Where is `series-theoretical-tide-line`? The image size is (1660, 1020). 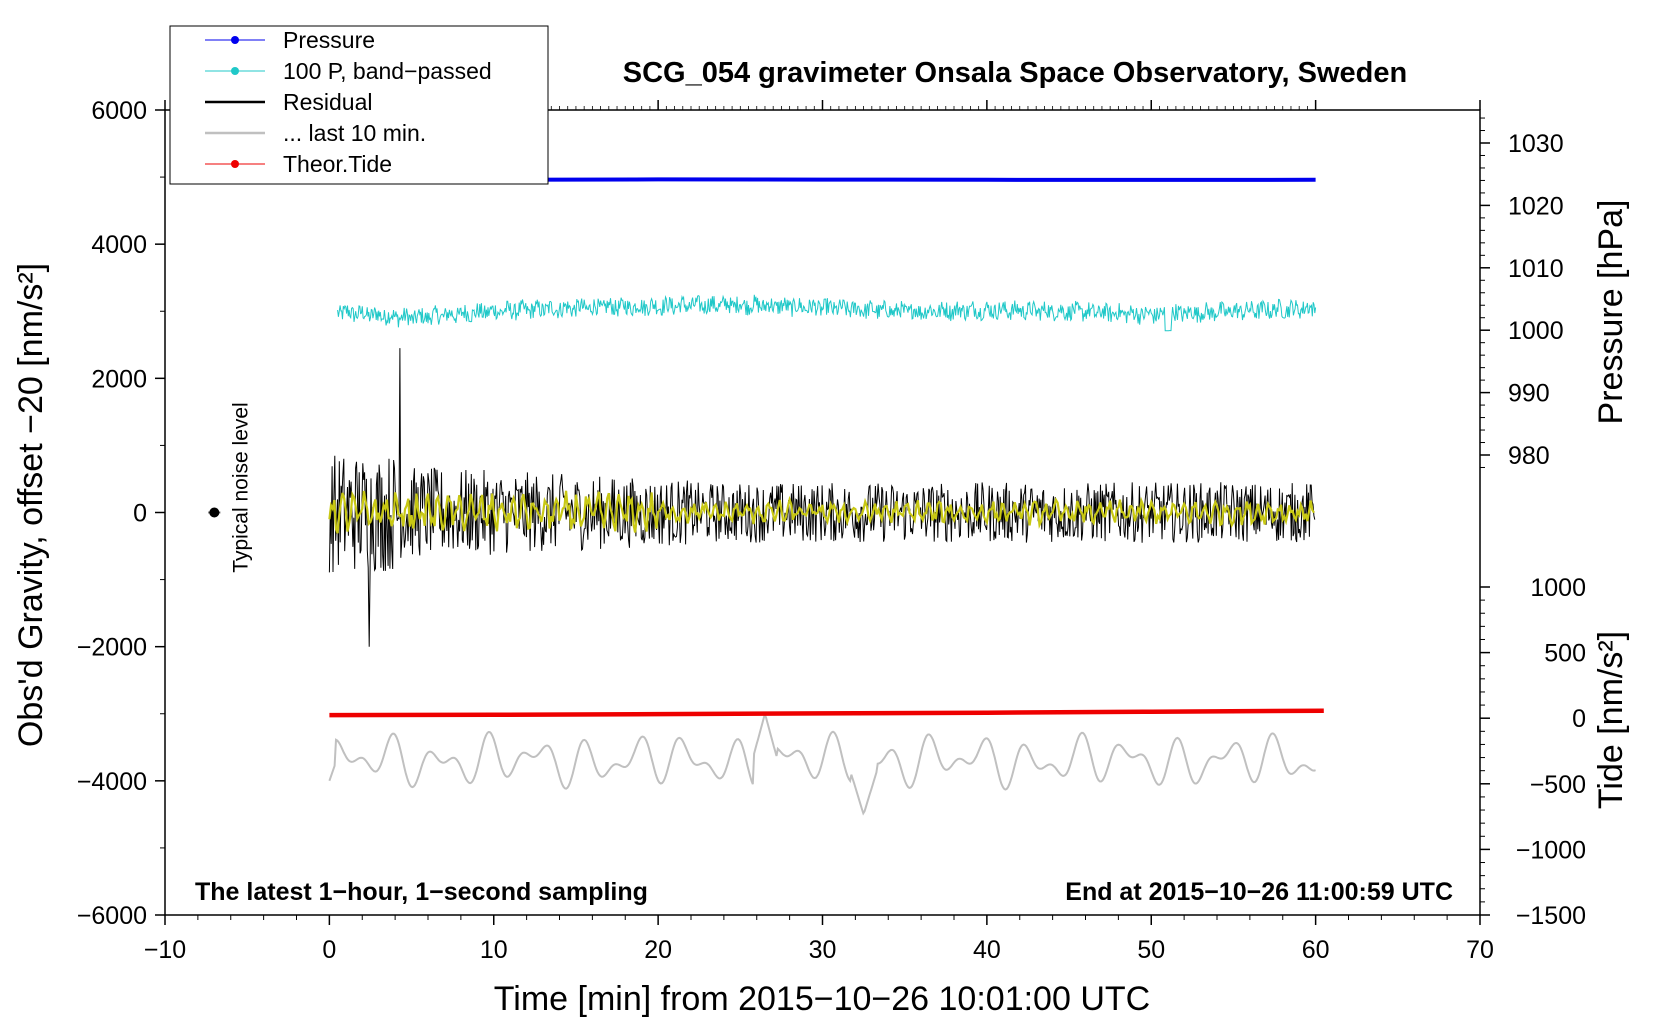 series-theoretical-tide-line is located at coordinates (826, 713).